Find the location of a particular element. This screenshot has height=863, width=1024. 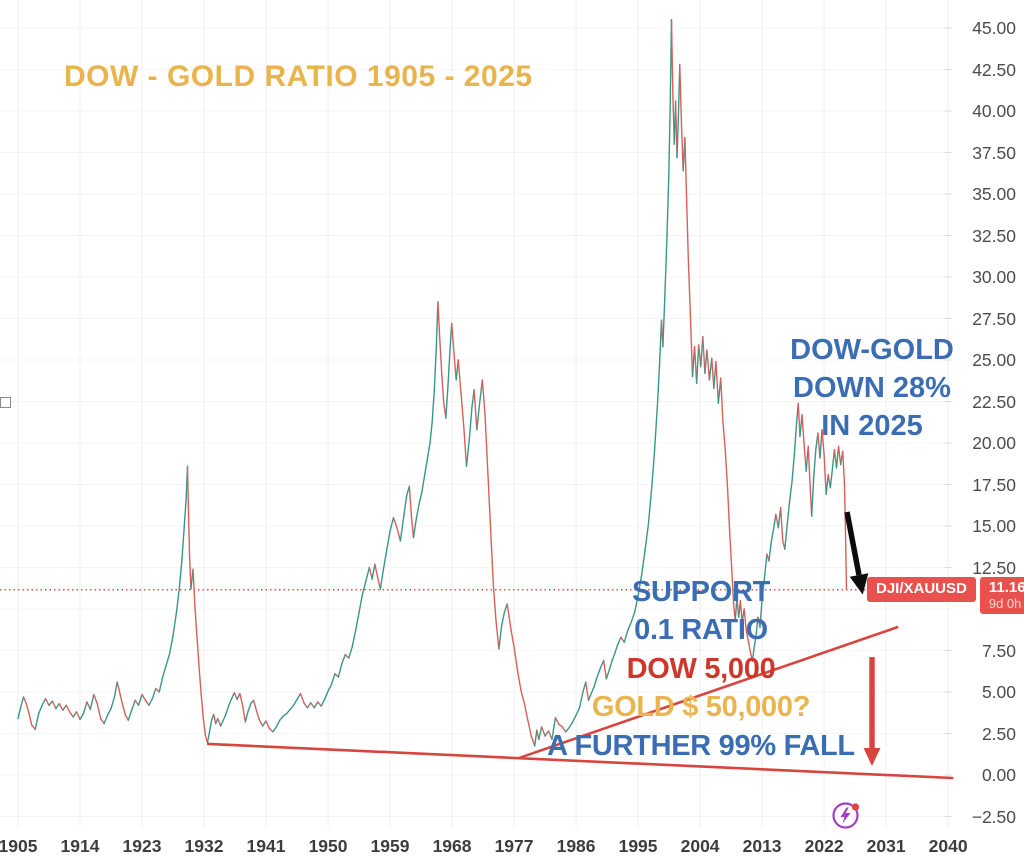

price-axis-label: 15.00 is located at coordinates (994, 526).